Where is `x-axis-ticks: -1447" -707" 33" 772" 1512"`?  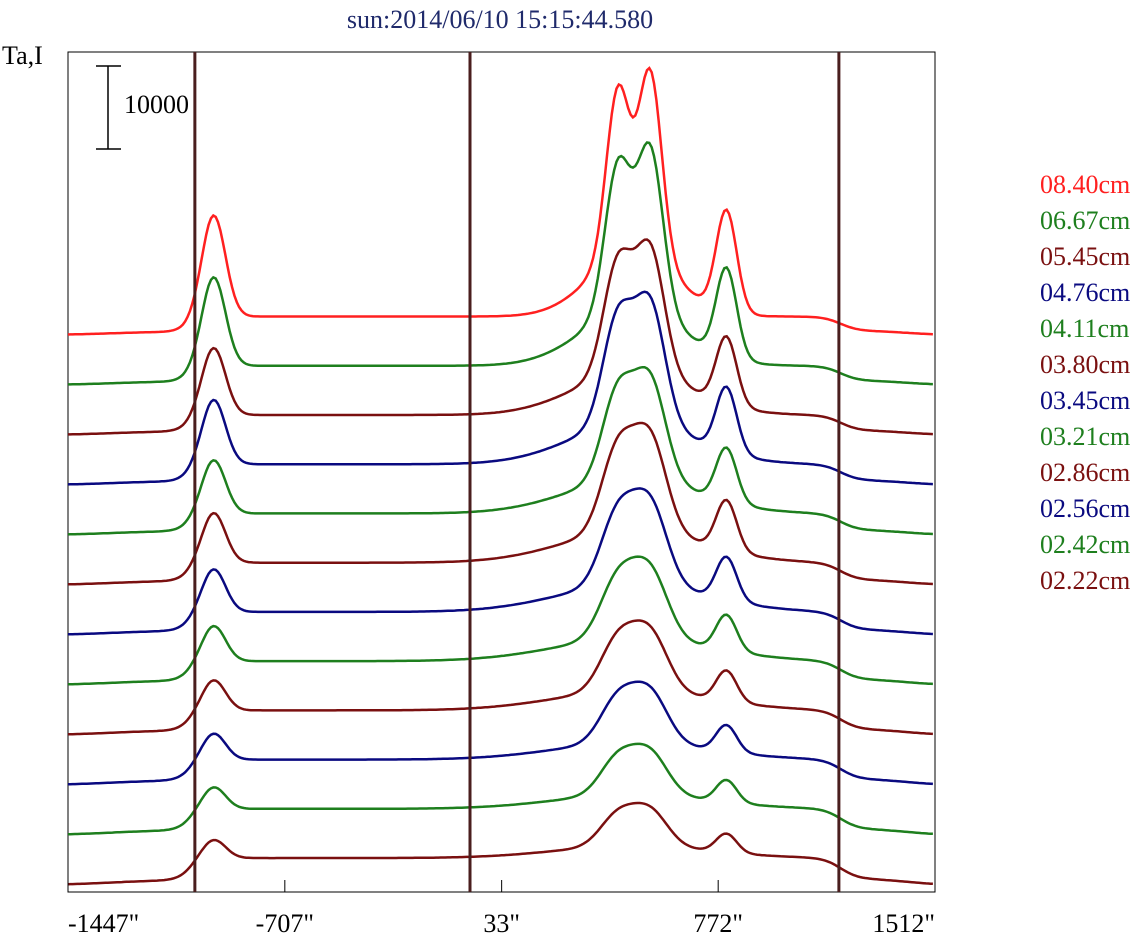
x-axis-ticks: -1447" -707" 33" 772" 1512" is located at coordinates (501, 909).